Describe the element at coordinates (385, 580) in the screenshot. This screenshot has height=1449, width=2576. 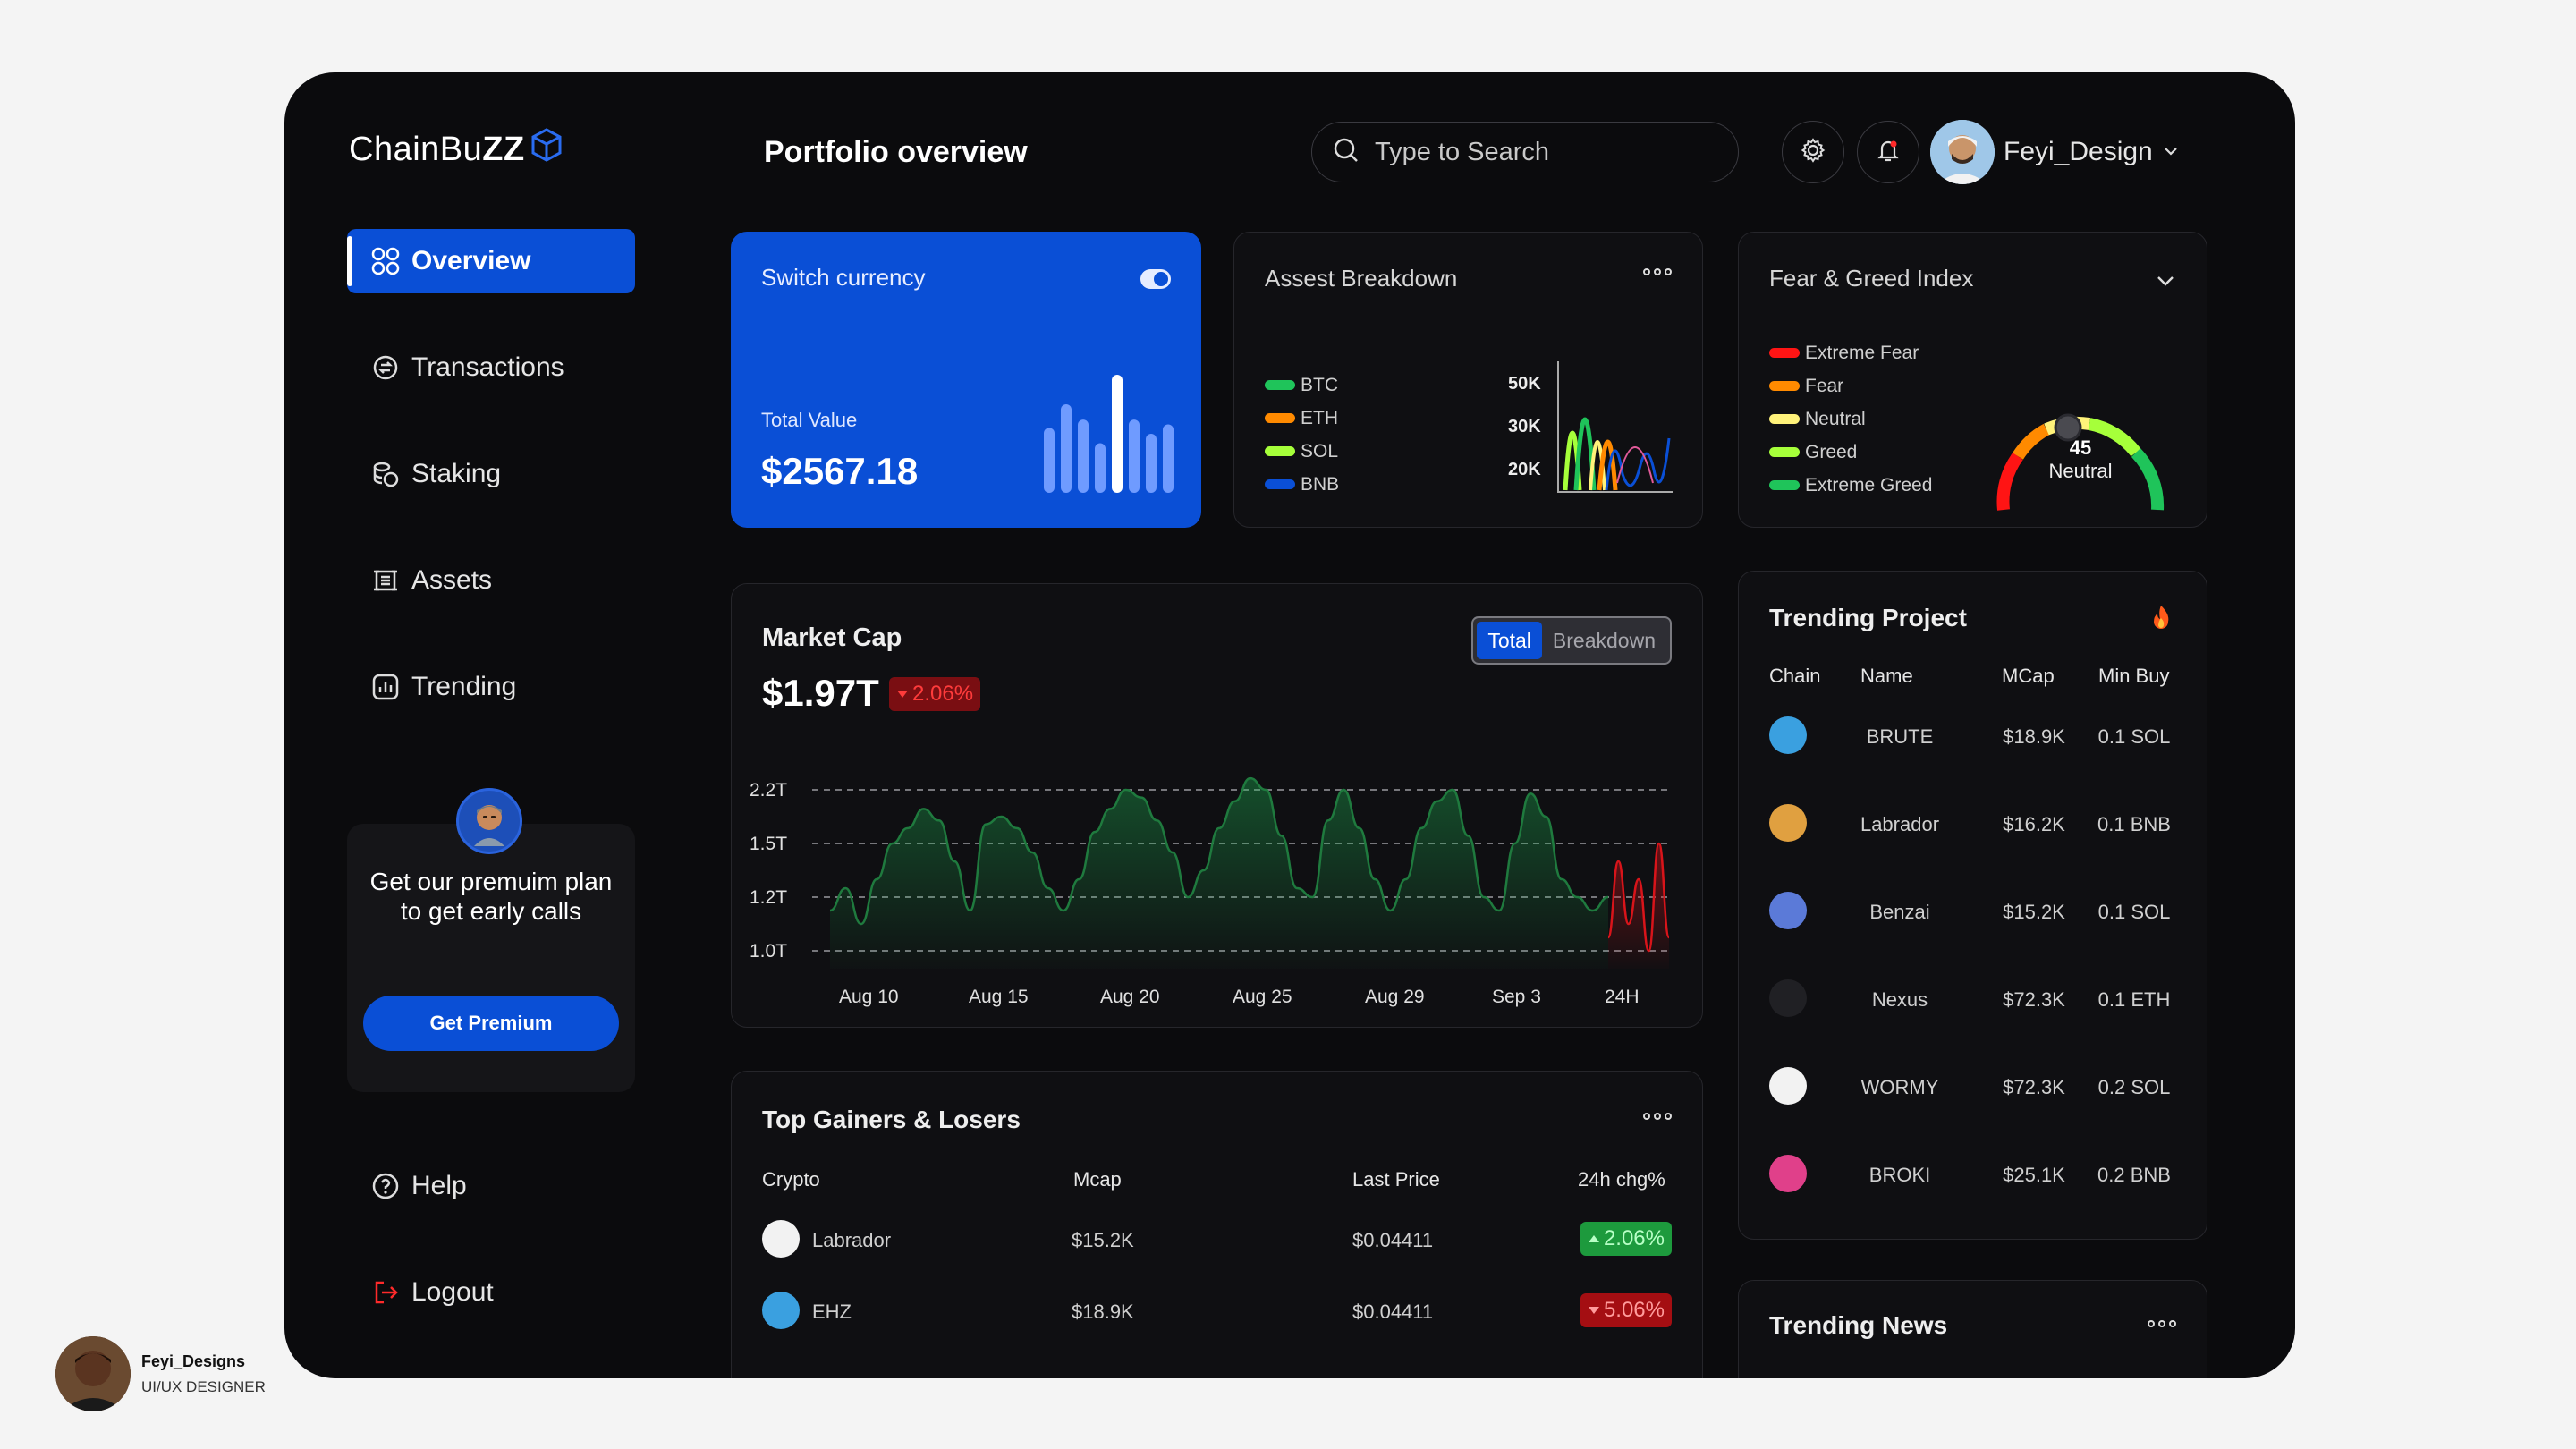
I see `assets-icon` at that location.